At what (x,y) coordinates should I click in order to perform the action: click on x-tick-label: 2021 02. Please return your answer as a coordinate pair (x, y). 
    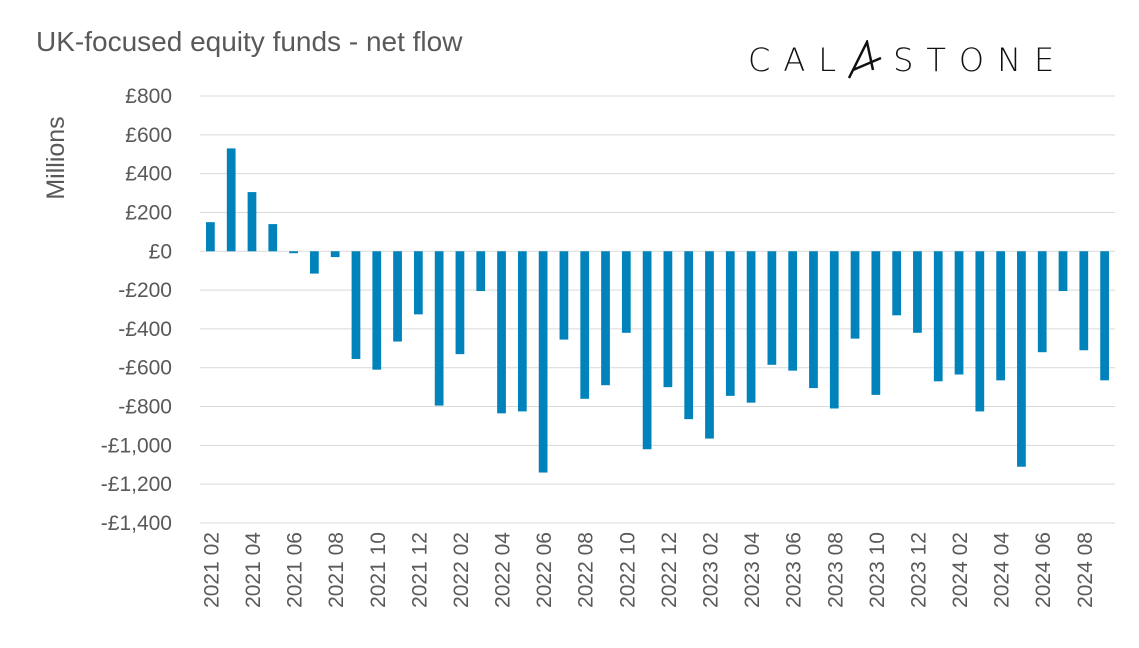
    Looking at the image, I should click on (211, 570).